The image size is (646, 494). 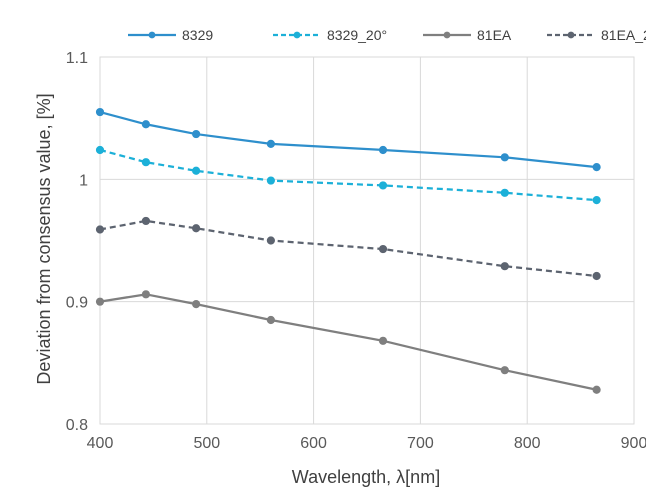 What do you see at coordinates (100, 443) in the screenshot?
I see `x-tick-label: 400` at bounding box center [100, 443].